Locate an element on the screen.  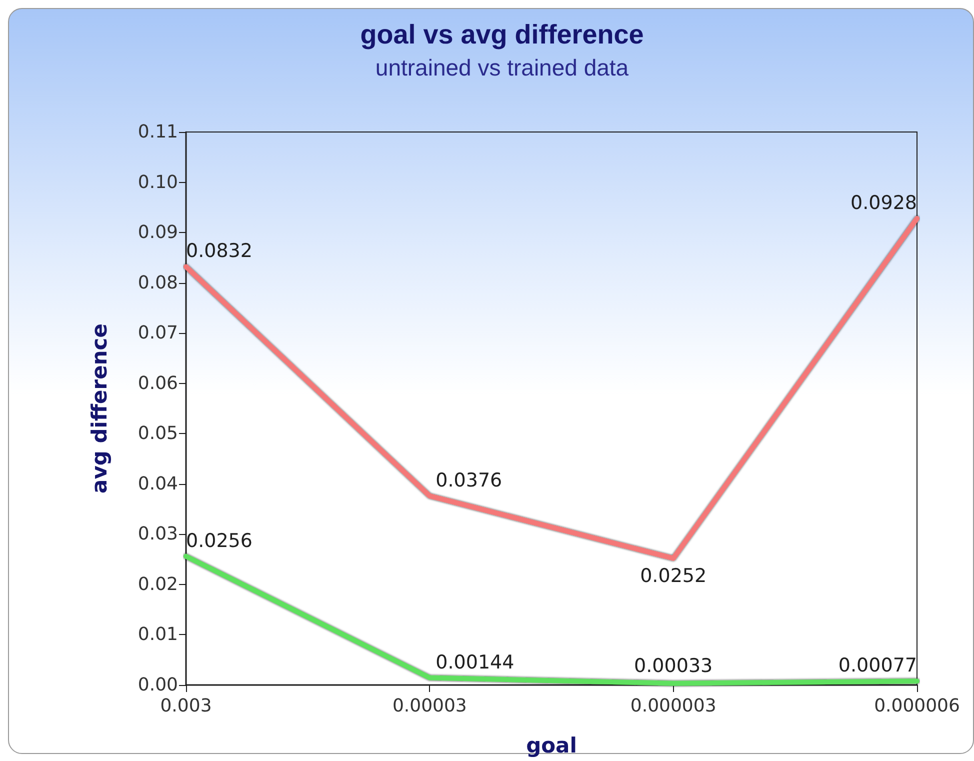
y-tick-label: 0.09 is located at coordinates (158, 233).